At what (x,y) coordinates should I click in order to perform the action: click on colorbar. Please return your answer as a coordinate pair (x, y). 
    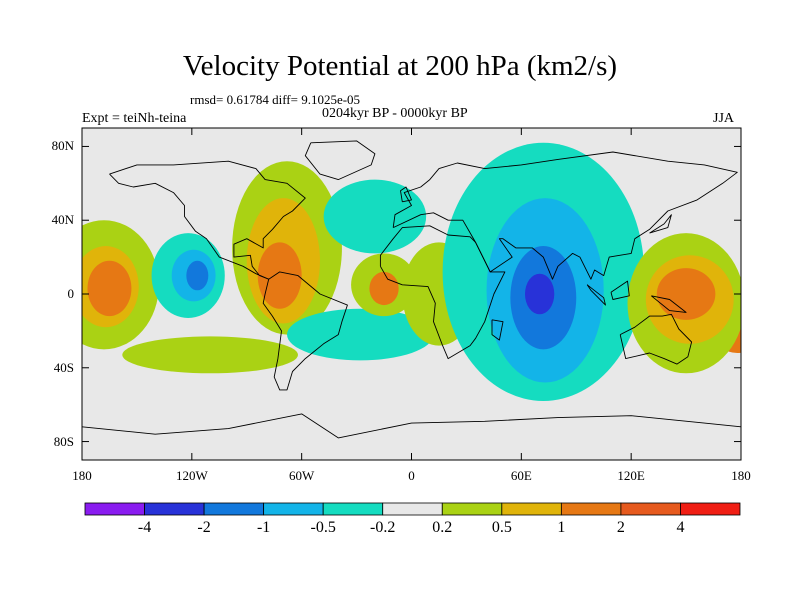
    Looking at the image, I should click on (412, 509).